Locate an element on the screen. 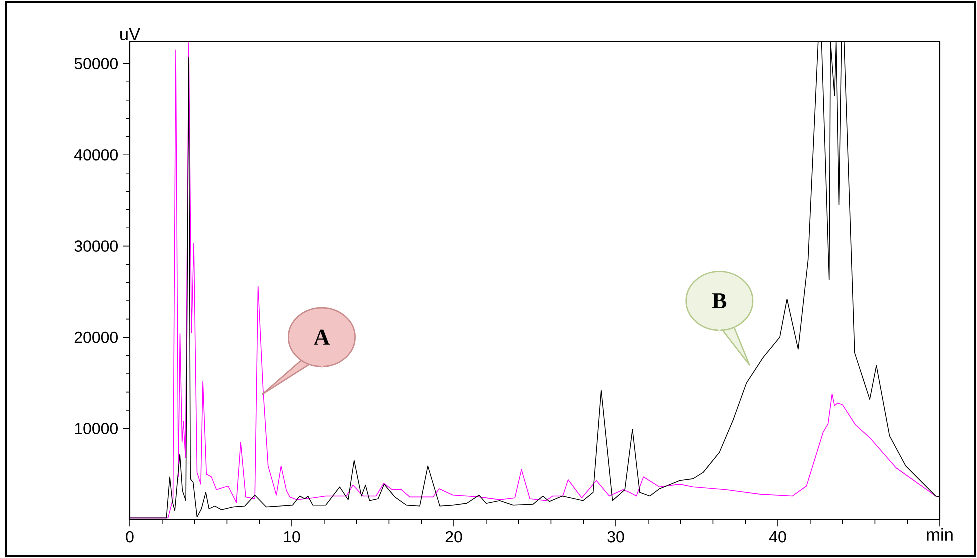 This screenshot has width=977, height=558. x-axis-title: min is located at coordinates (940, 534).